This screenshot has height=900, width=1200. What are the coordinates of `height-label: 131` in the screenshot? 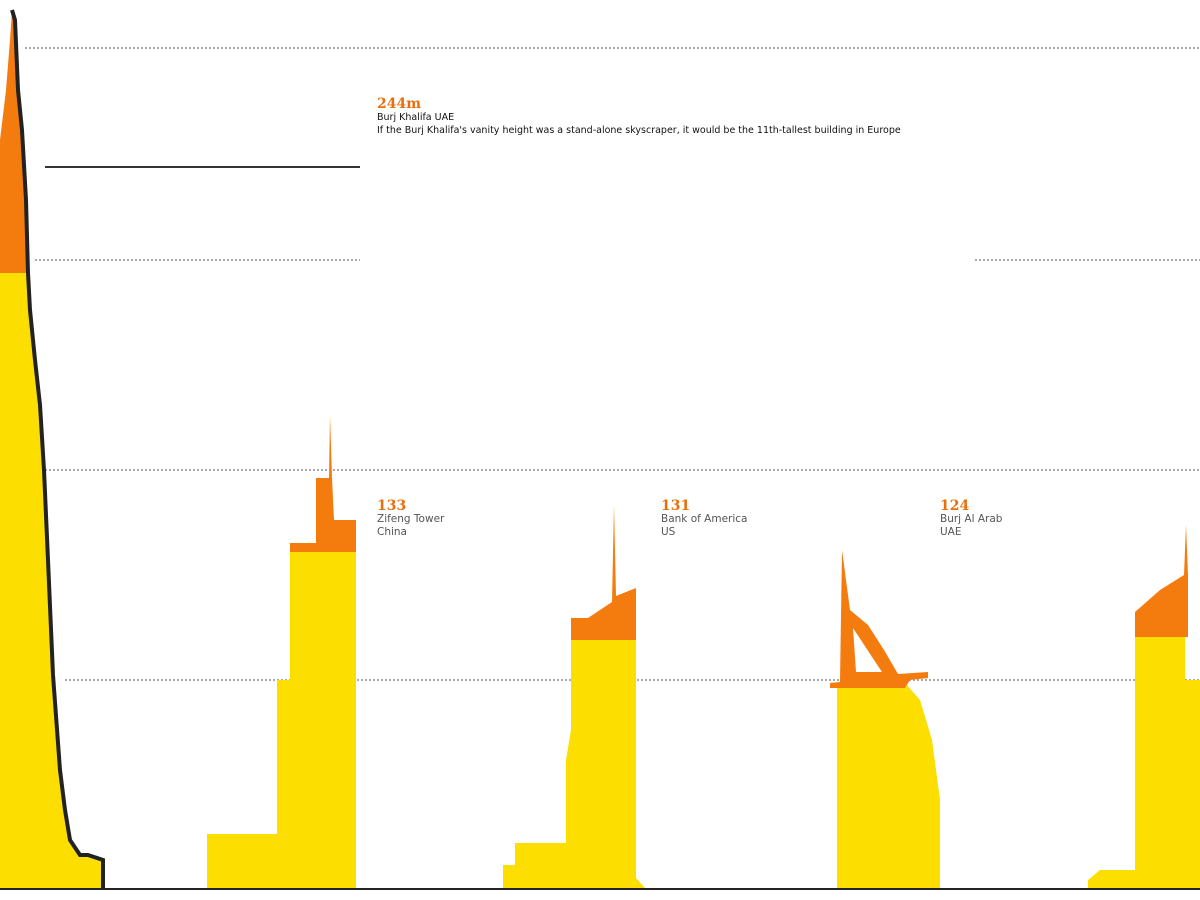 It's located at (675, 506).